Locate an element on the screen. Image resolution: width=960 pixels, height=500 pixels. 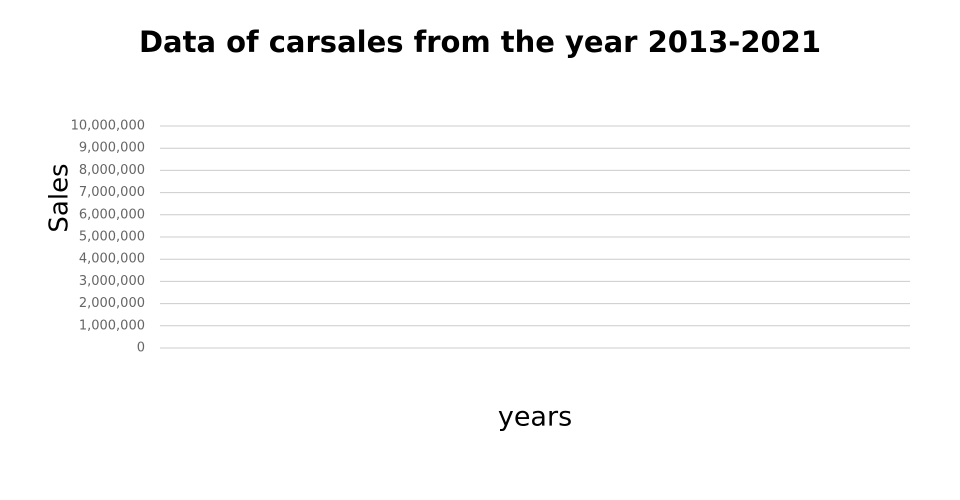
chart-title: Data of carsales from the year 2013-2021 is located at coordinates (480, 42).